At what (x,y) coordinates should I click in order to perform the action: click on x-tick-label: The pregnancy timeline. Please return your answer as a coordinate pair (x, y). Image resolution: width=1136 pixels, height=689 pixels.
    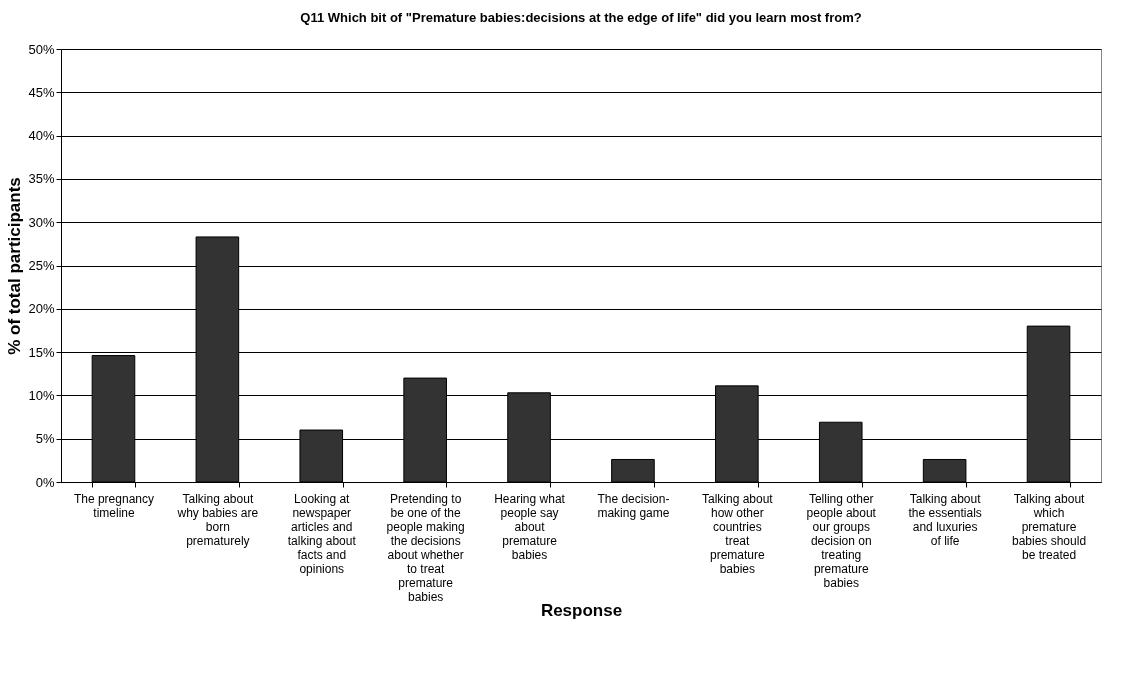
    Looking at the image, I should click on (113, 505).